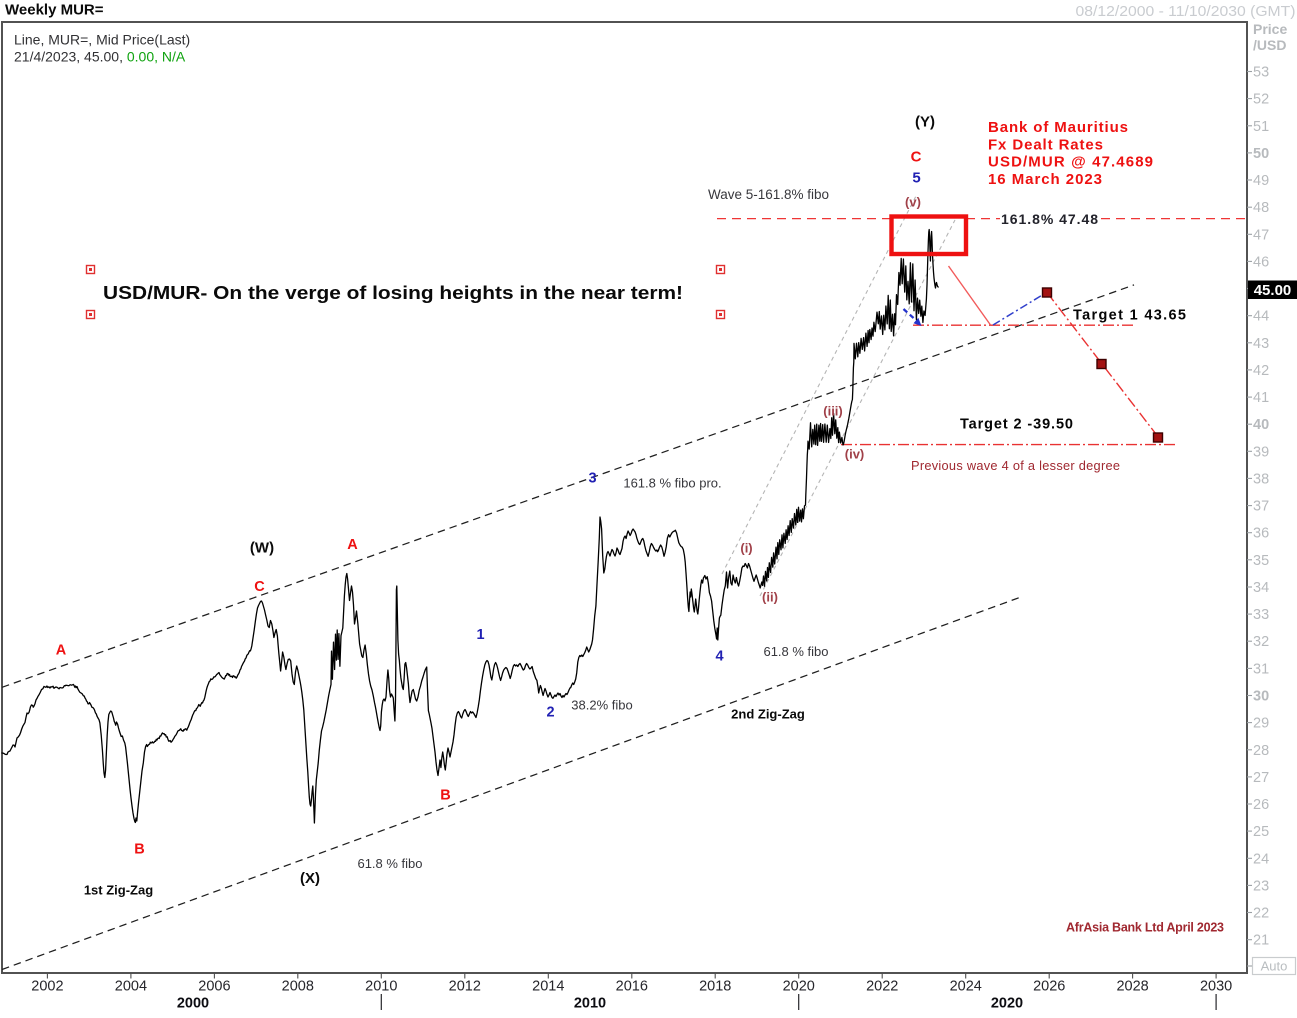 This screenshot has height=1018, width=1297. Describe the element at coordinates (715, 987) in the screenshot. I see `svg-text: 2018` at that location.